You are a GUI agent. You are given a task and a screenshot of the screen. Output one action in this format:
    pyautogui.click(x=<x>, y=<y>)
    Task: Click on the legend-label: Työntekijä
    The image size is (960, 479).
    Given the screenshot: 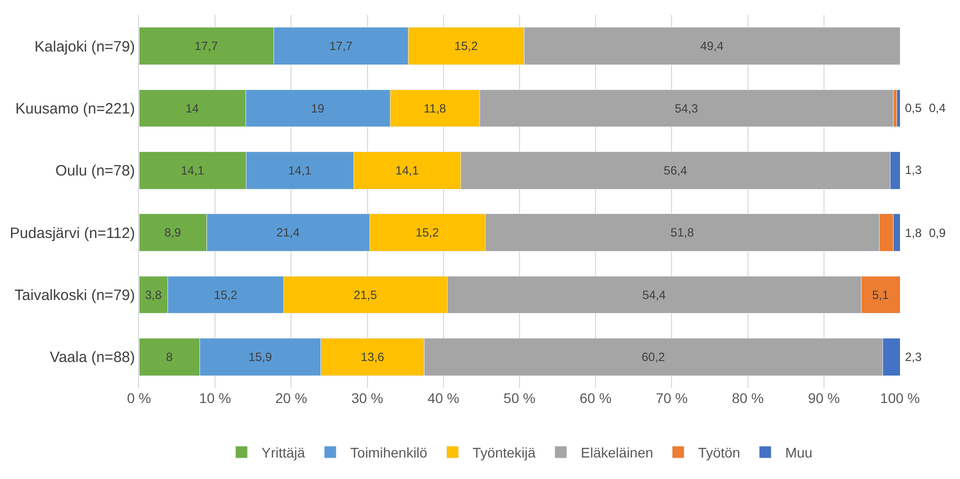 What is the action you would take?
    pyautogui.click(x=504, y=452)
    